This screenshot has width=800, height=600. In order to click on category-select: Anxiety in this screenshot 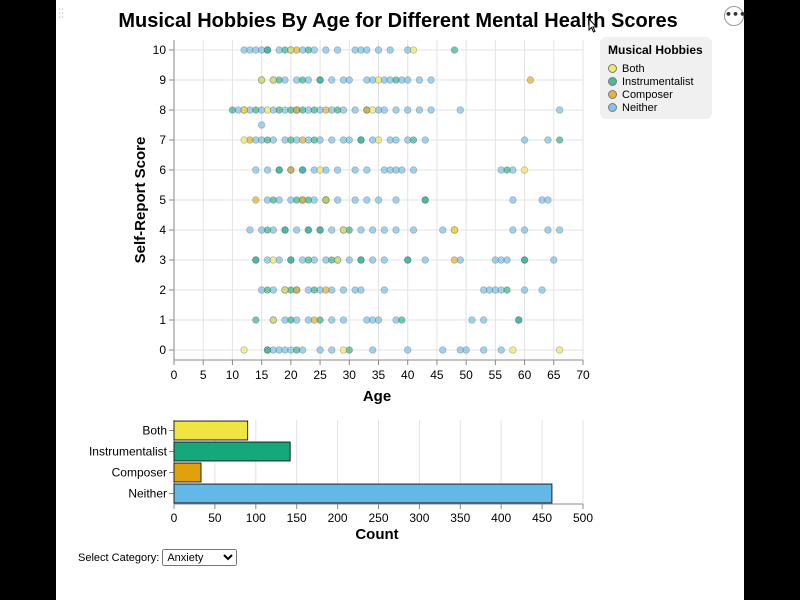, I will do `click(200, 557)`.